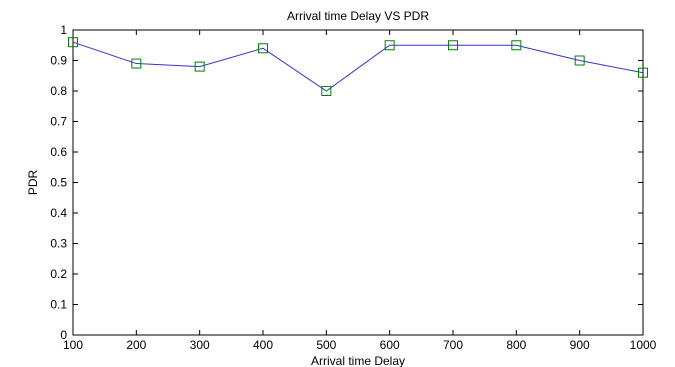  Describe the element at coordinates (326, 345) in the screenshot. I see `x-tick-label: 500` at that location.